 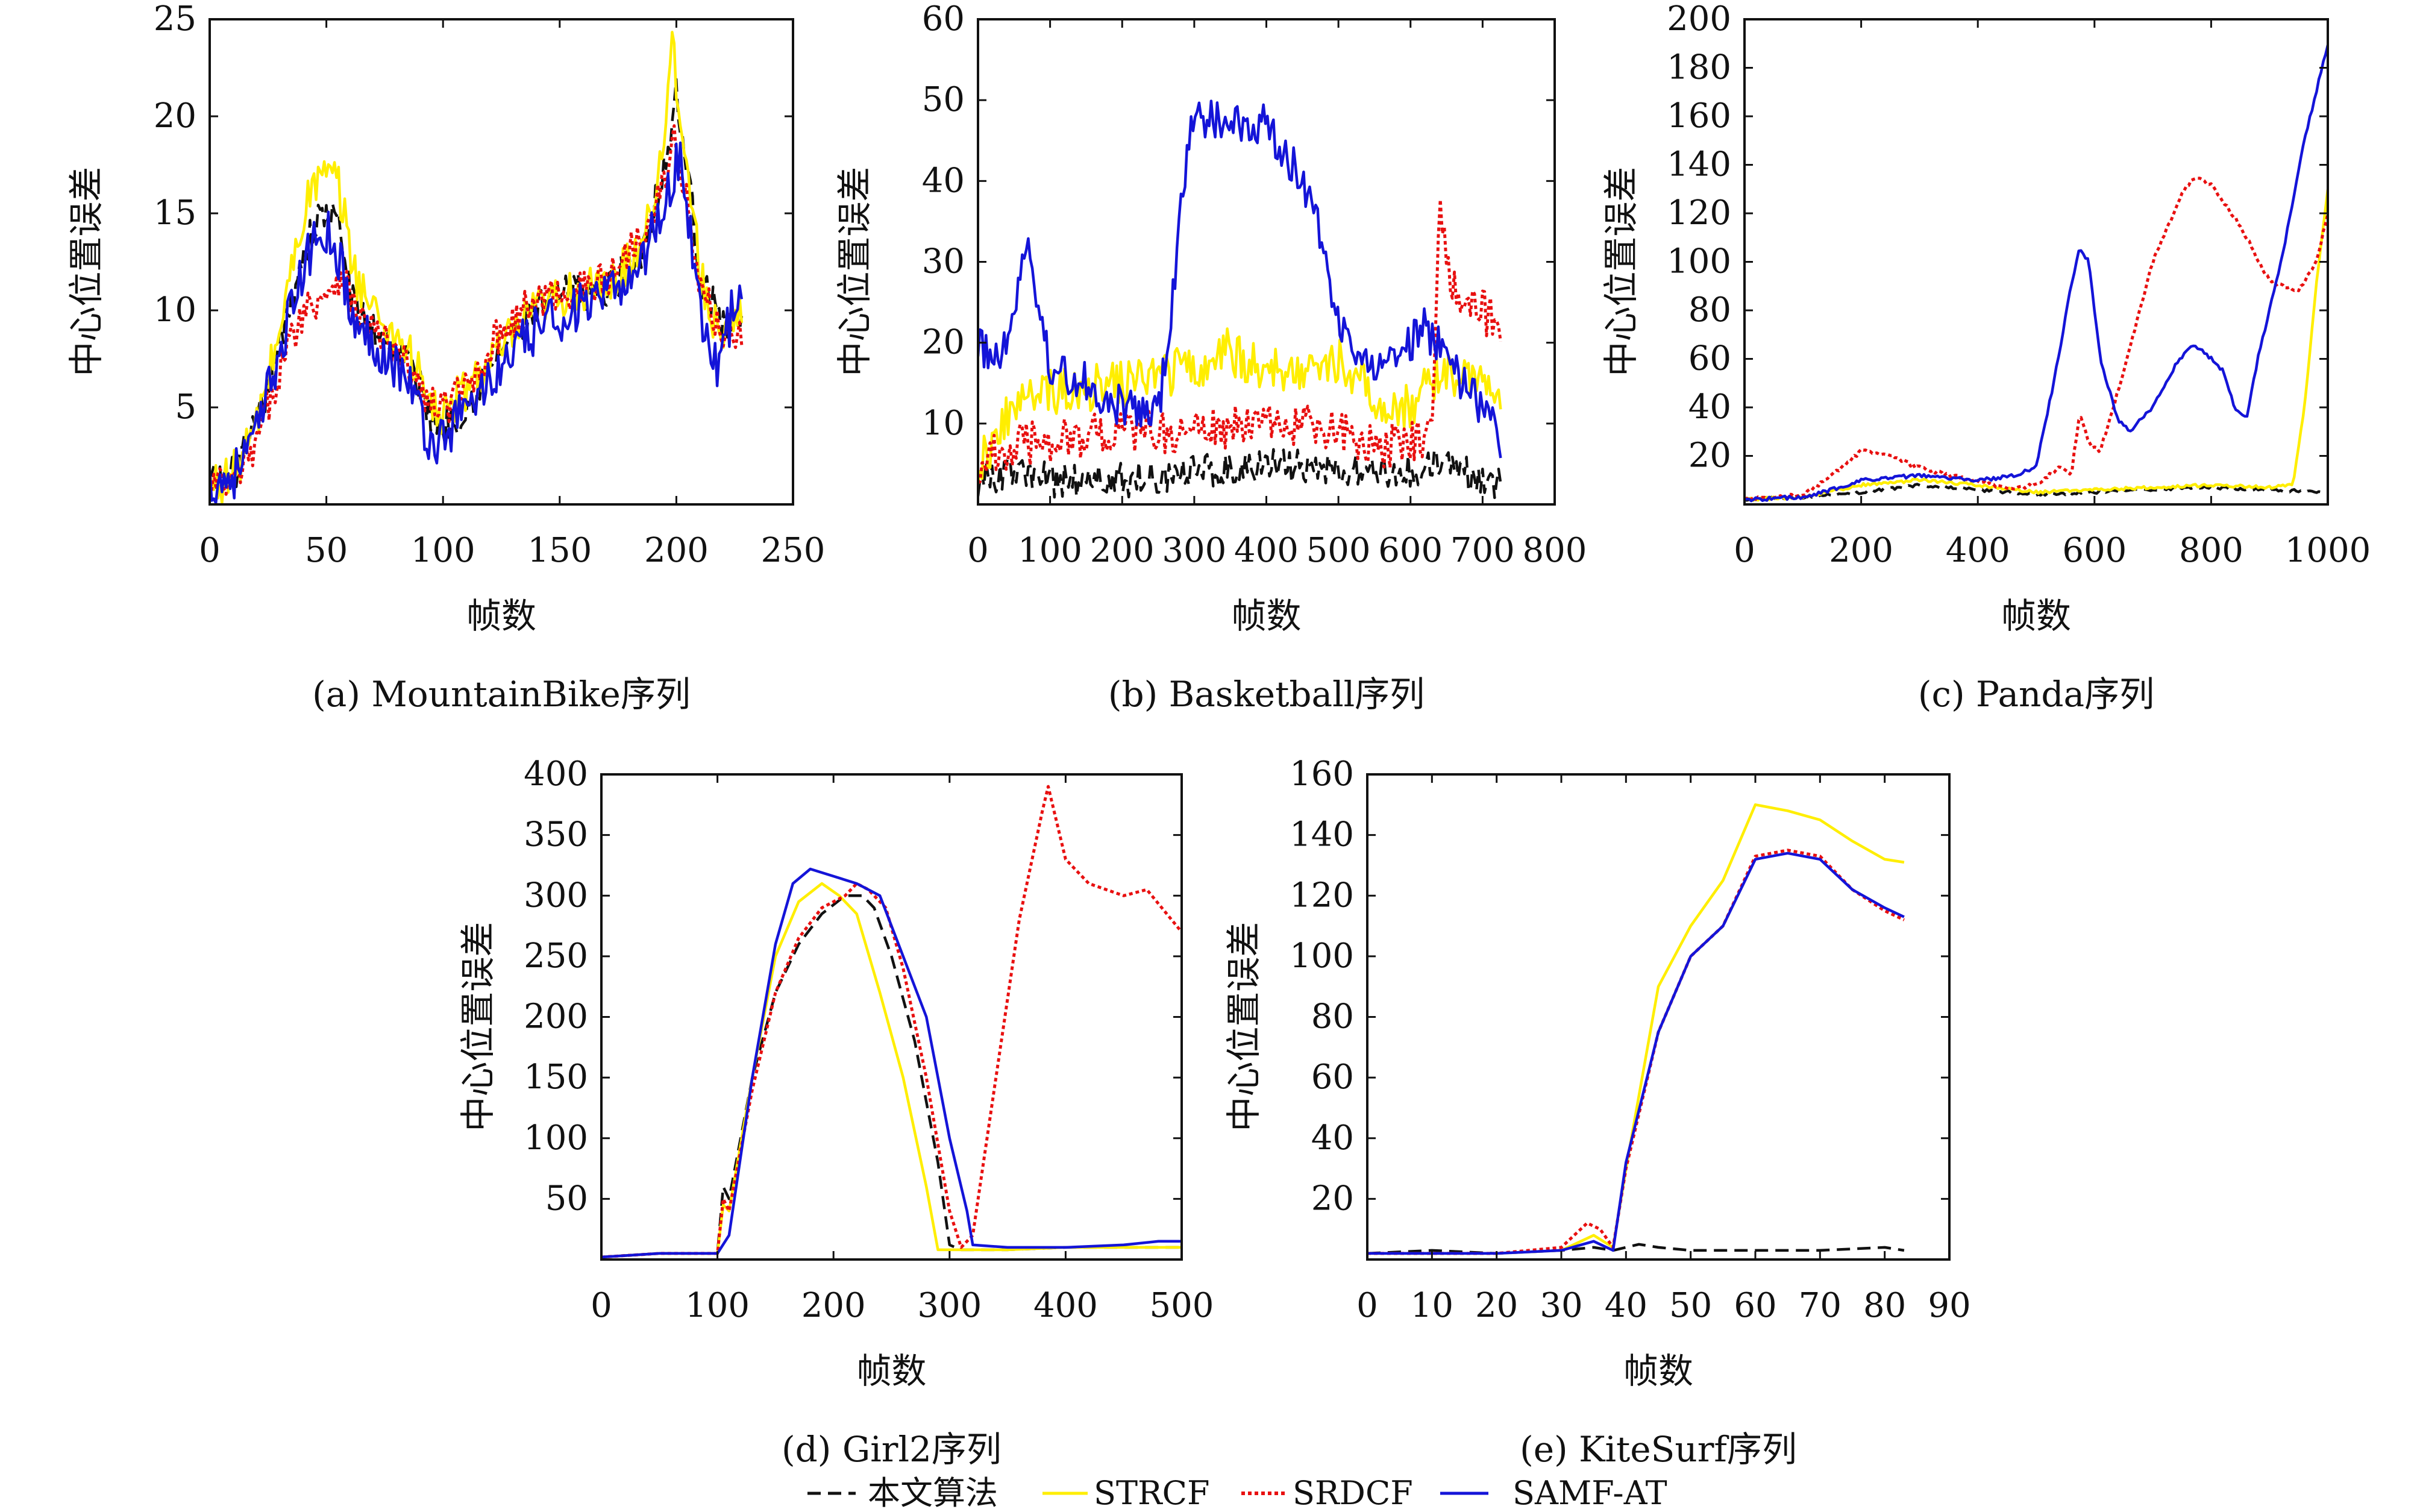 I want to click on y-tick-label: 300, so click(x=556, y=895).